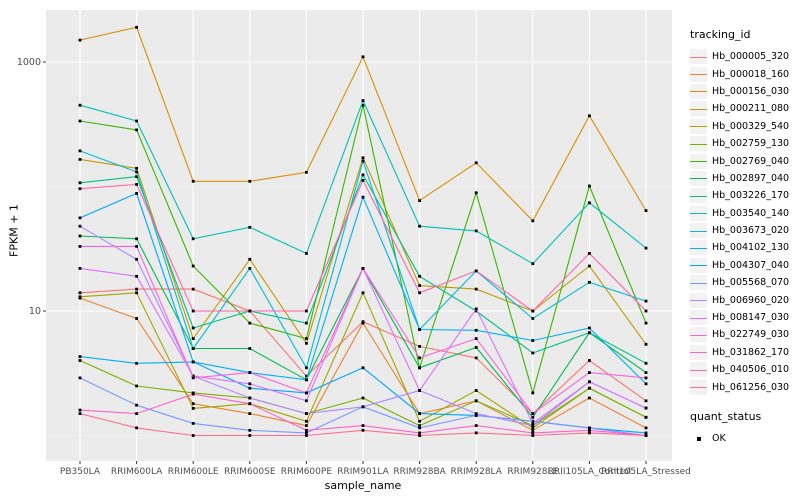  Describe the element at coordinates (751, 231) in the screenshot. I see `legend-item-label: Hb_003673_020` at that location.